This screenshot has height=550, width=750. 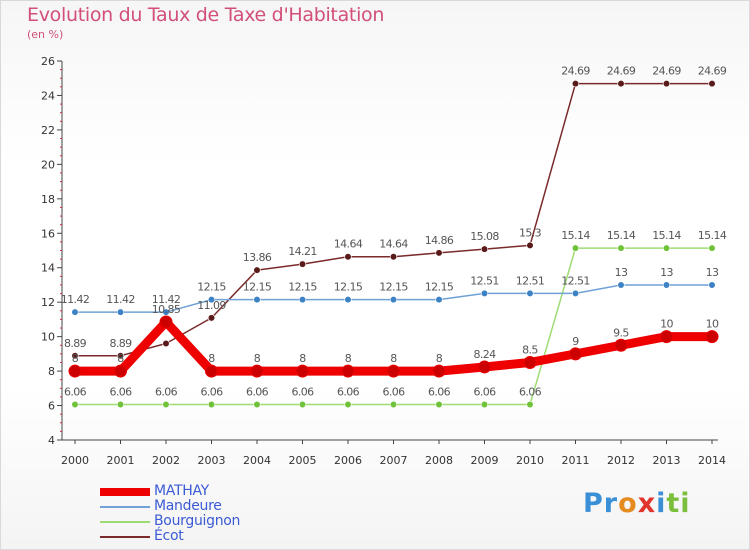 What do you see at coordinates (576, 460) in the screenshot?
I see `x-tick-label: 2011` at bounding box center [576, 460].